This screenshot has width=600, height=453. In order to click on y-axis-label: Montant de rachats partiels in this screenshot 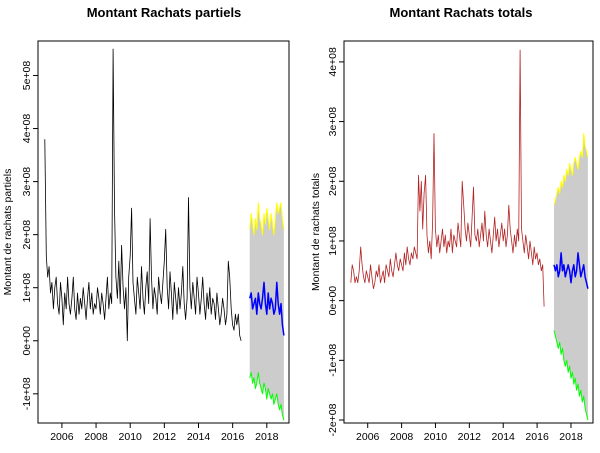, I will do `click(8, 232)`.